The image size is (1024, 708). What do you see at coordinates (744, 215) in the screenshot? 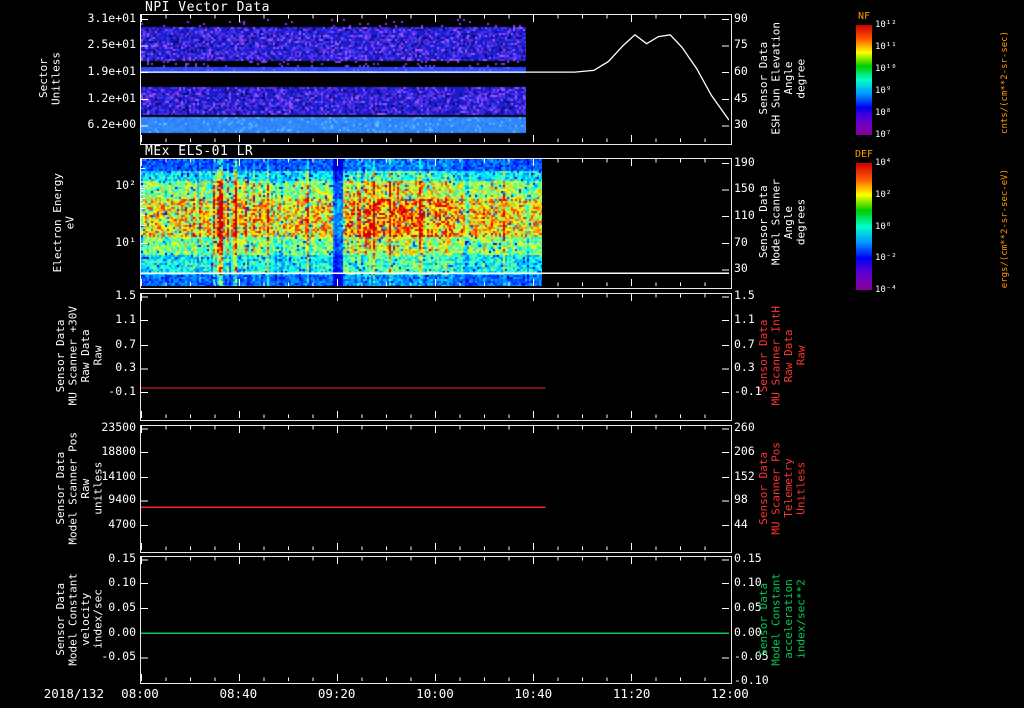
I see `y-tick-label: 110` at bounding box center [744, 215].